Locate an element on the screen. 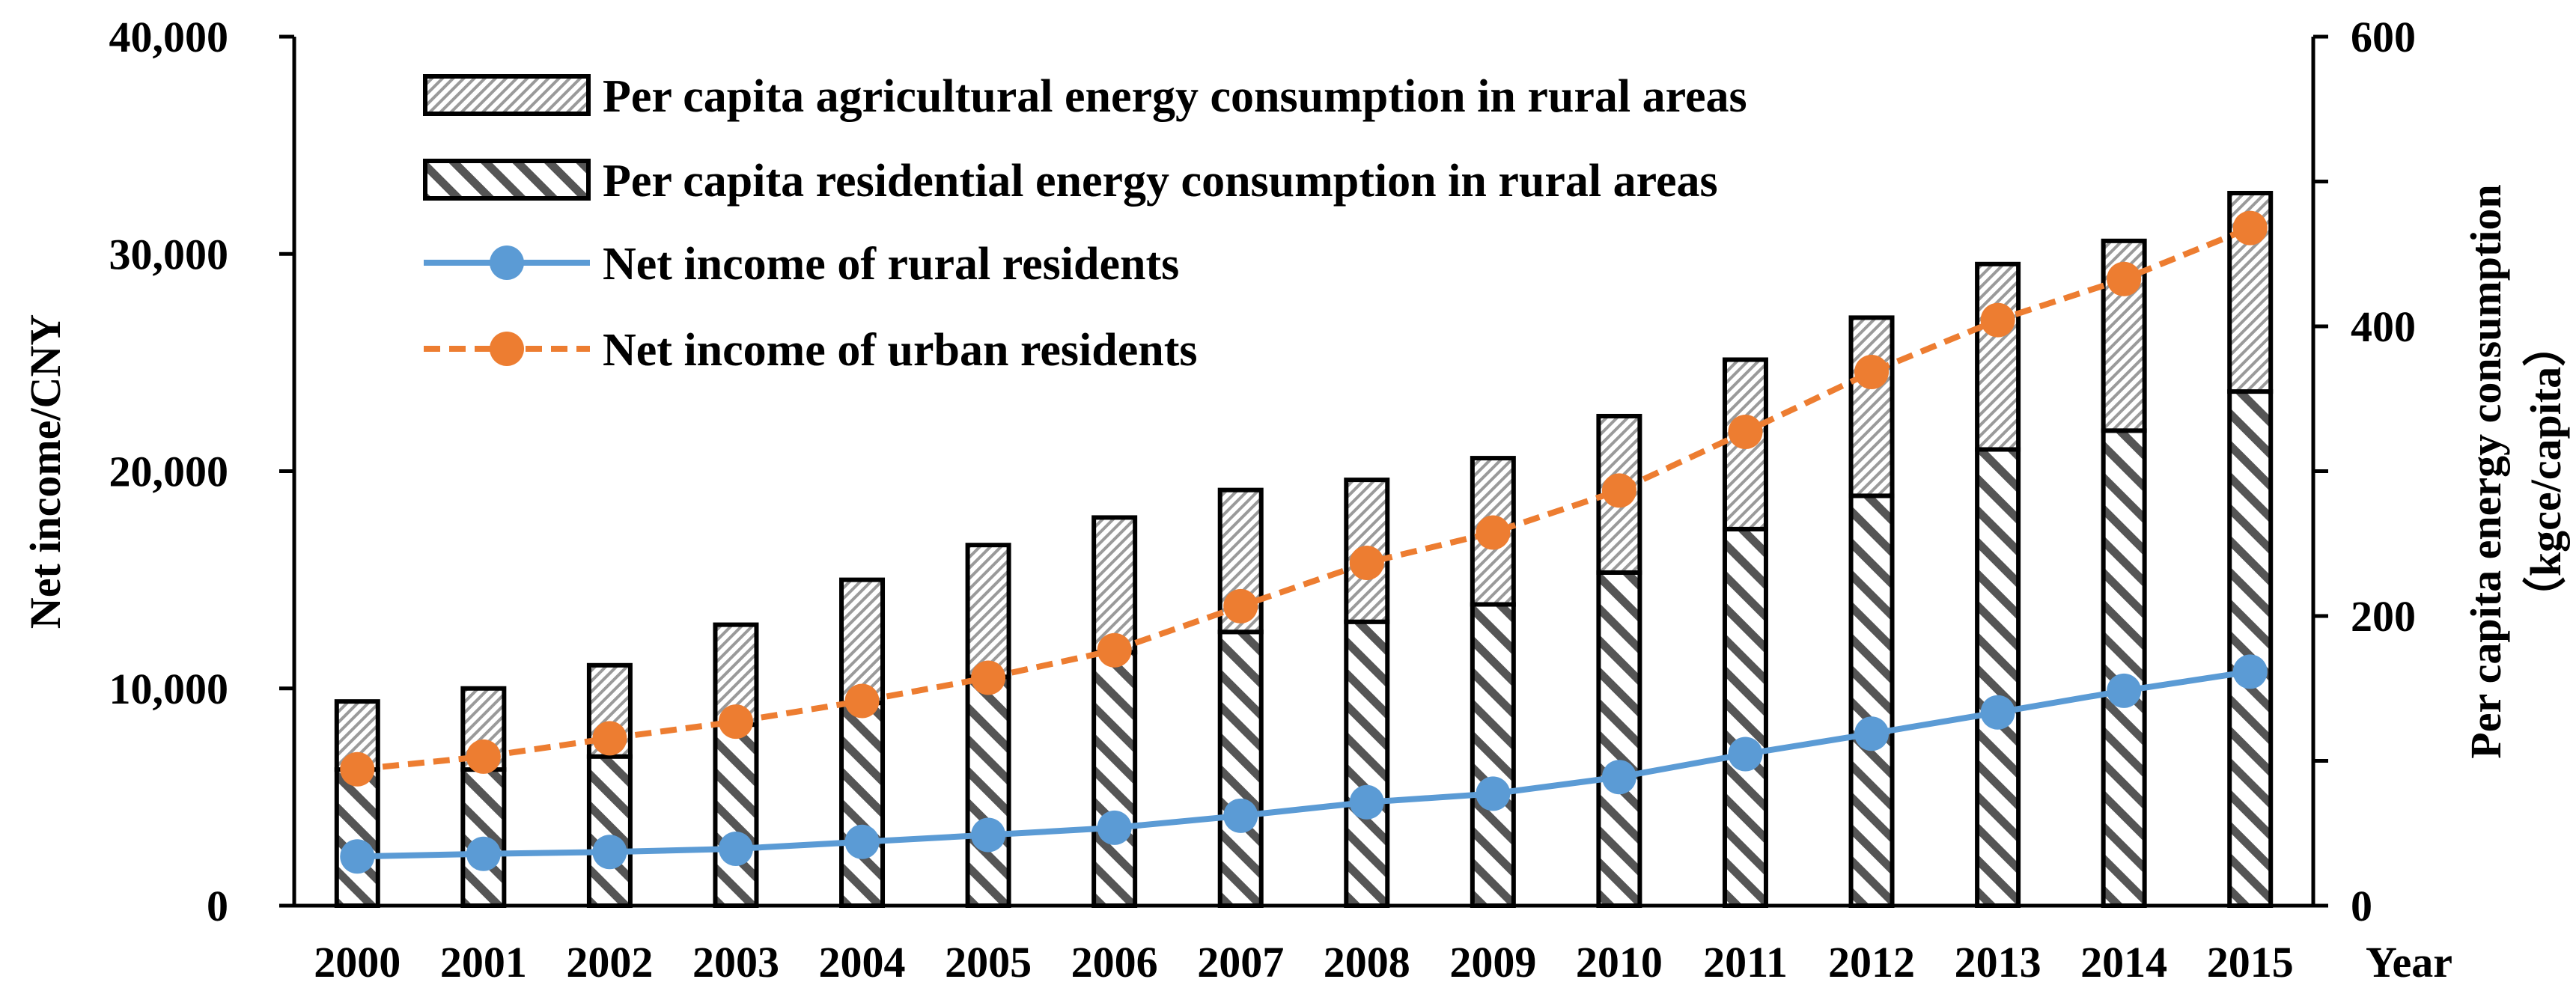  x-tick-label: 2006 is located at coordinates (1114, 962).